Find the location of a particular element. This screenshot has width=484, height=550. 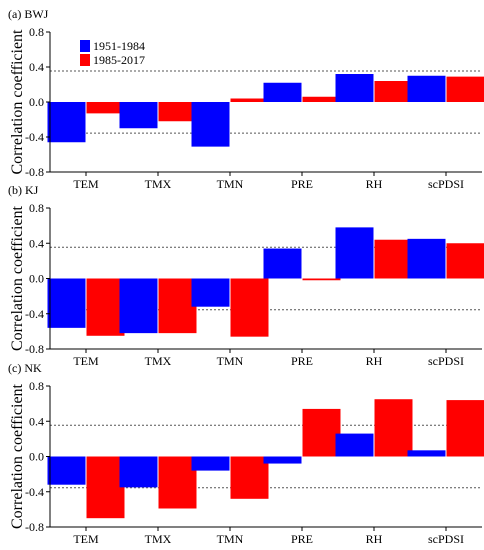

legend-label: 1951-1984 is located at coordinates (119, 46).